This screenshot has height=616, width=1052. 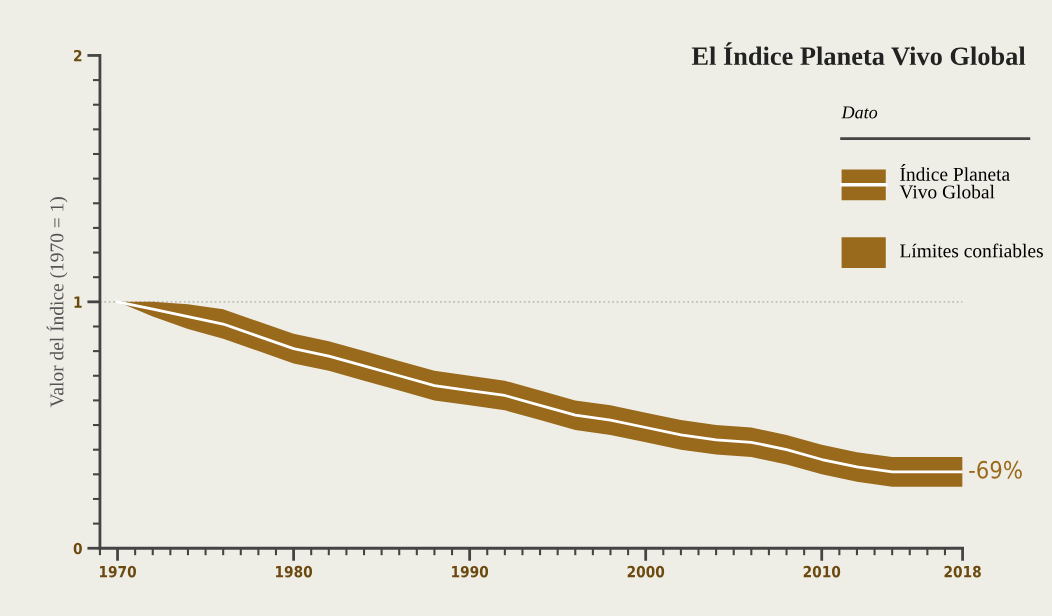 What do you see at coordinates (954, 181) in the screenshot?
I see `legend-label: Índice Planeta Vivo Global` at bounding box center [954, 181].